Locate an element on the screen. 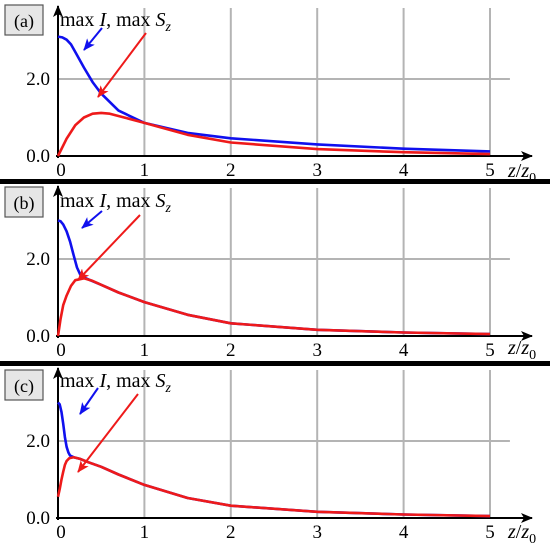 The image size is (550, 546). panel-label: (b) is located at coordinates (24, 202).